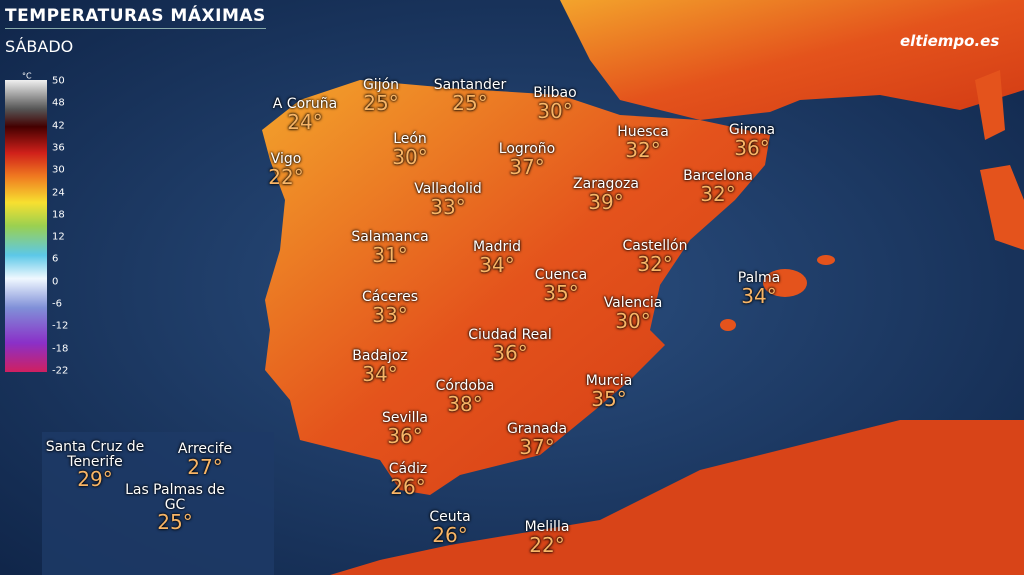 The width and height of the screenshot is (1024, 575). What do you see at coordinates (60, 371) in the screenshot?
I see `legend-label: -22` at bounding box center [60, 371].